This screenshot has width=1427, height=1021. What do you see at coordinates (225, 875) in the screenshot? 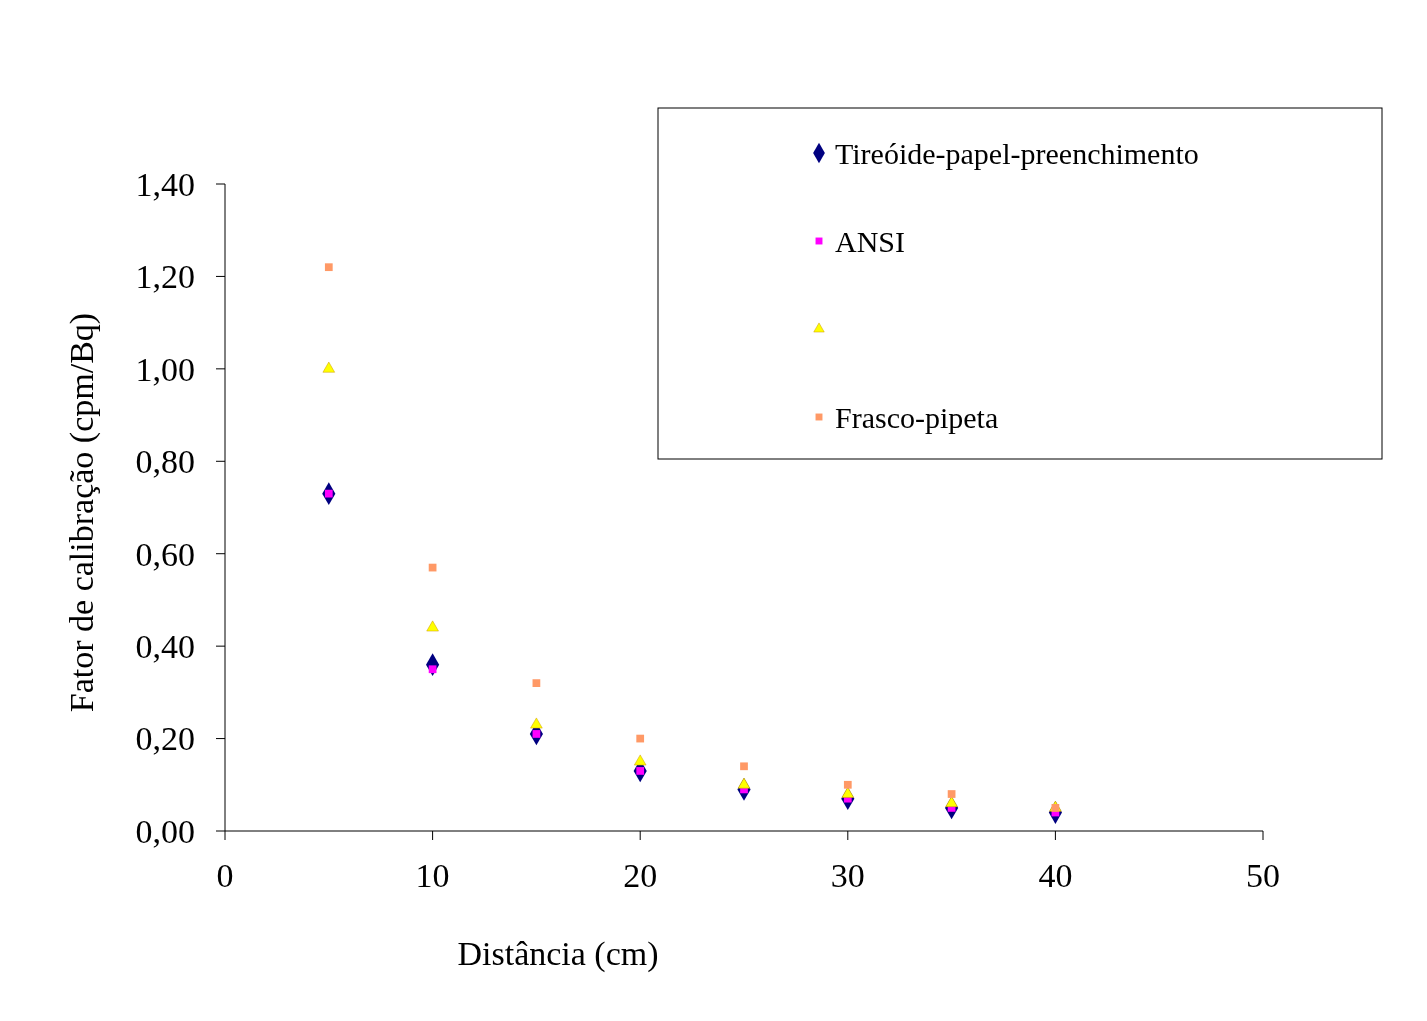
I see `x-tick-label: 0` at bounding box center [225, 875].